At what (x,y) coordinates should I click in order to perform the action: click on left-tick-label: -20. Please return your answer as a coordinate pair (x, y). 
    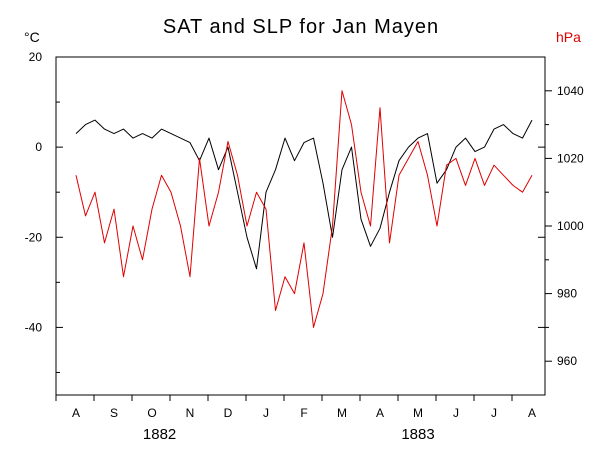
    Looking at the image, I should click on (34, 237).